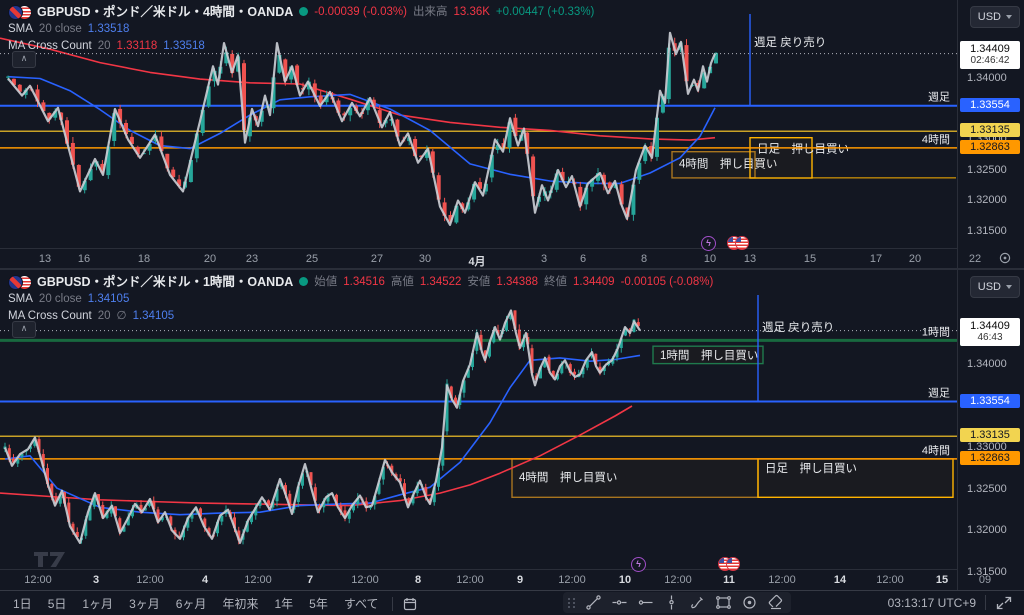 This screenshot has height=615, width=1024. What do you see at coordinates (1005, 258) in the screenshot?
I see `axis-settings-icon` at bounding box center [1005, 258].